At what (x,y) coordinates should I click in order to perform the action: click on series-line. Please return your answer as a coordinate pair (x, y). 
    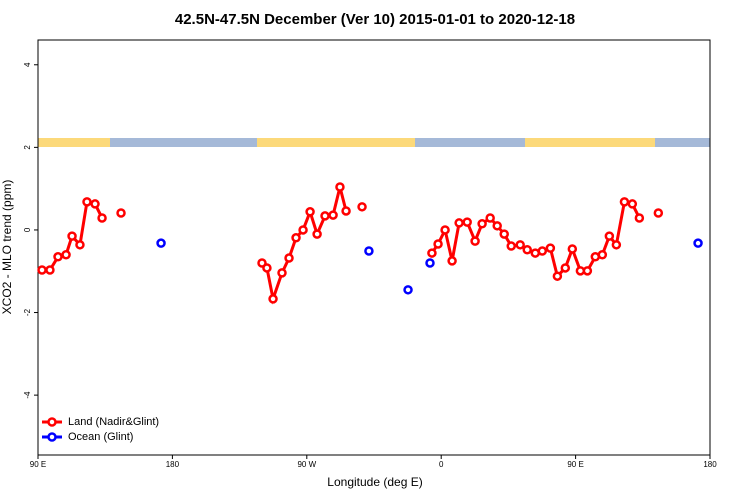
    Looking at the image, I should click on (304, 245).